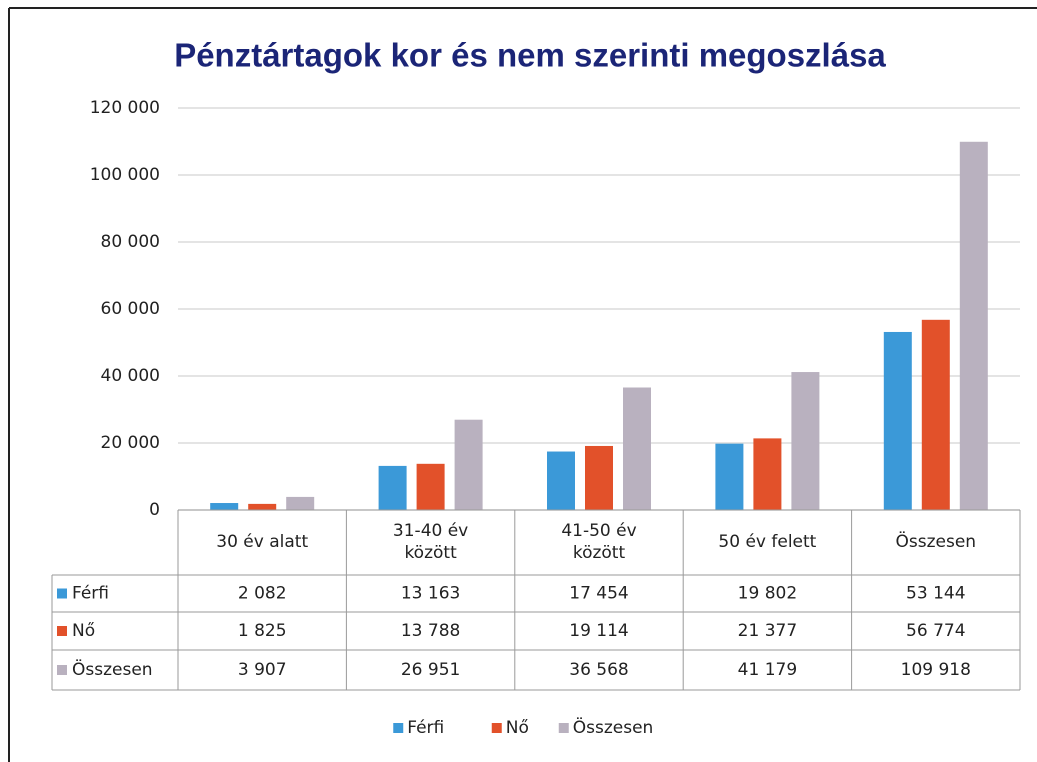 The height and width of the screenshot is (762, 1037). What do you see at coordinates (599, 542) in the screenshot?
I see `x-tick-label: 41-50 év között` at bounding box center [599, 542].